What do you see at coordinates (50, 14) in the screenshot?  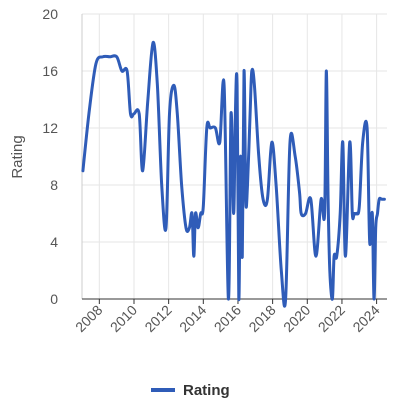 I see `y-tick-label: 20` at bounding box center [50, 14].